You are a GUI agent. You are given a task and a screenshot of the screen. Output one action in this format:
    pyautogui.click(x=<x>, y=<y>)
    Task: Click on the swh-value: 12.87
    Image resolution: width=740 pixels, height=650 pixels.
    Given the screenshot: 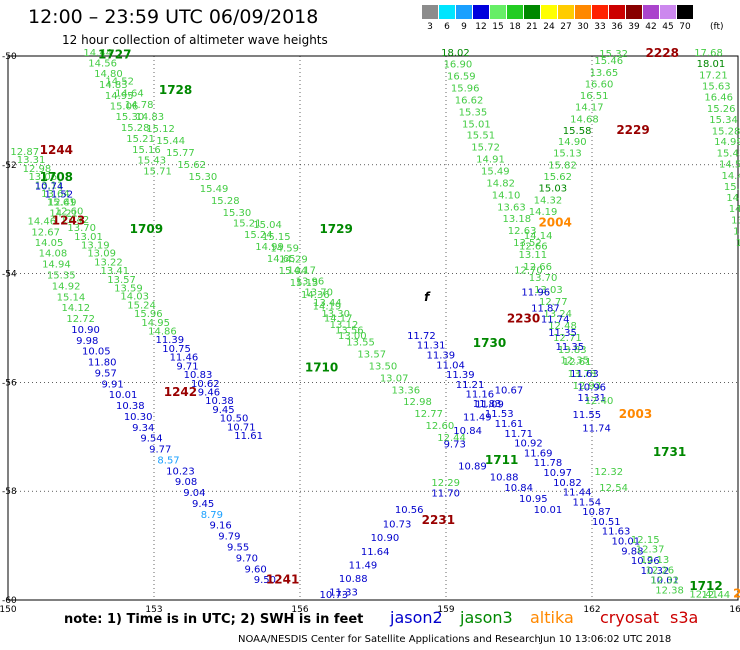 What is the action you would take?
    pyautogui.click(x=24, y=152)
    